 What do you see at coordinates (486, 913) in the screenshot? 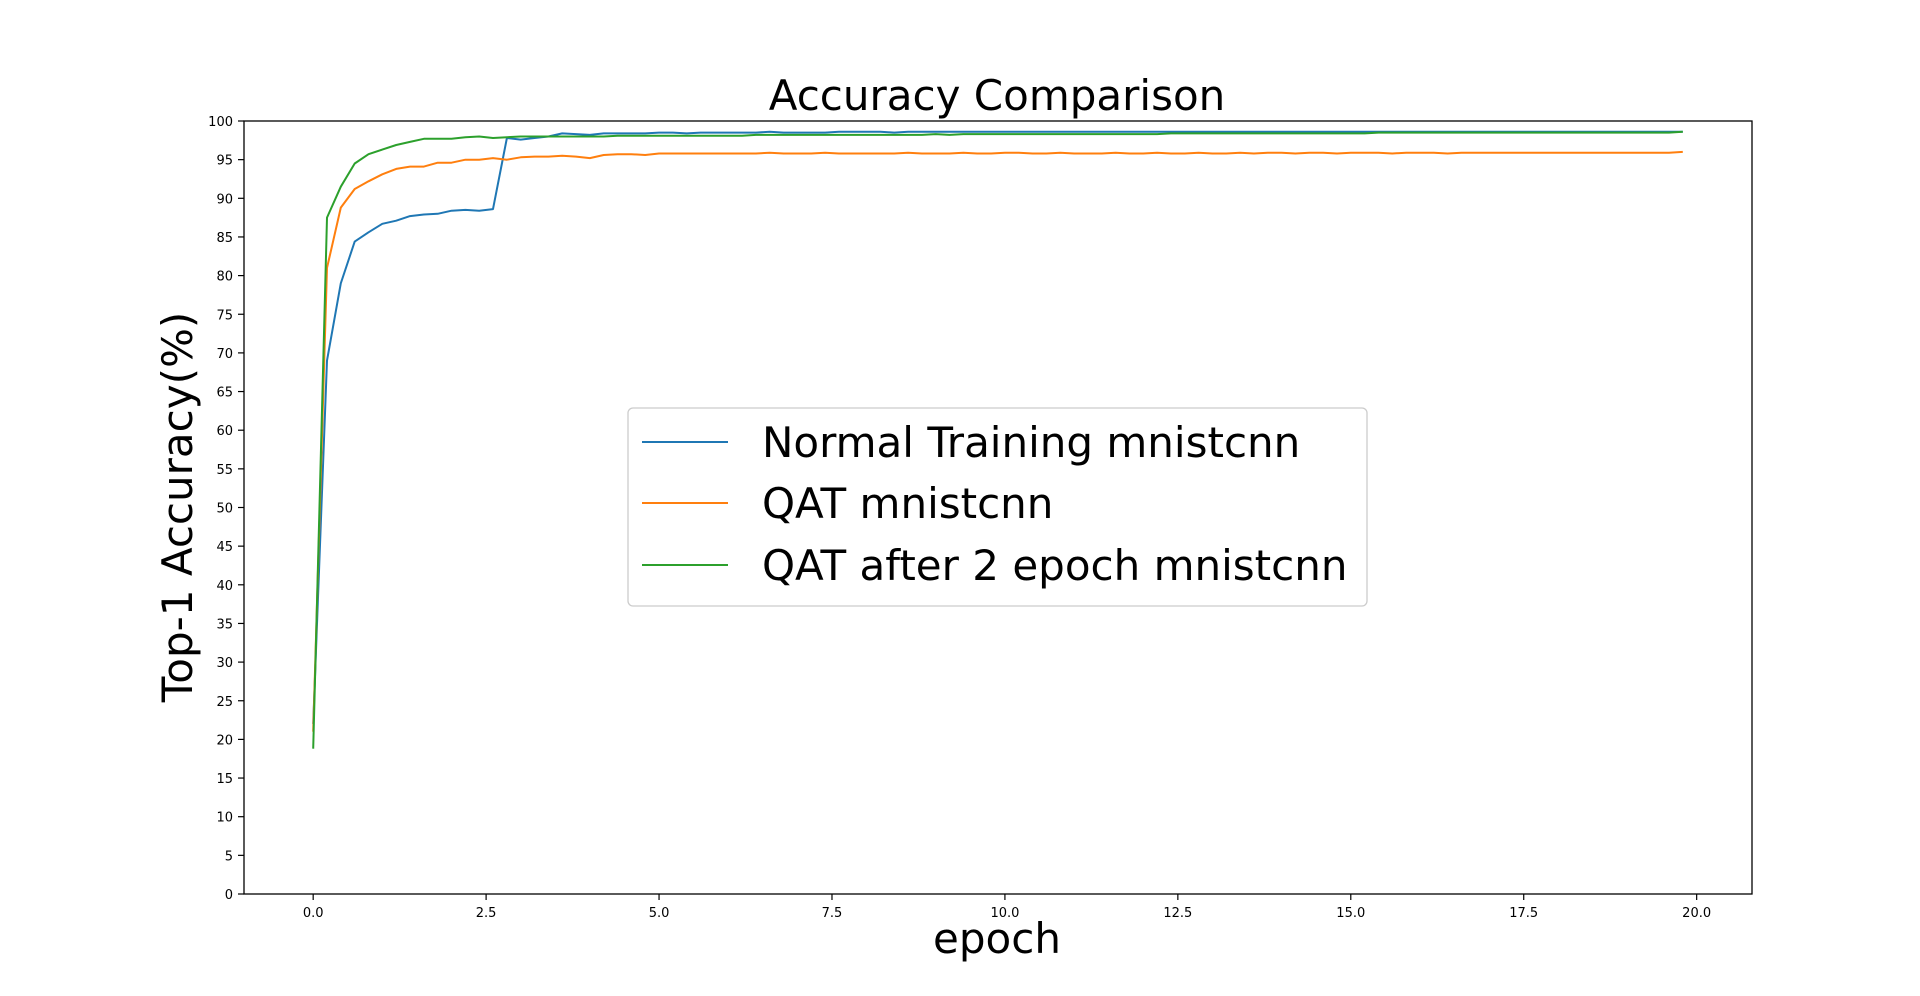
I see `x-tick-label: 2.5` at bounding box center [486, 913].